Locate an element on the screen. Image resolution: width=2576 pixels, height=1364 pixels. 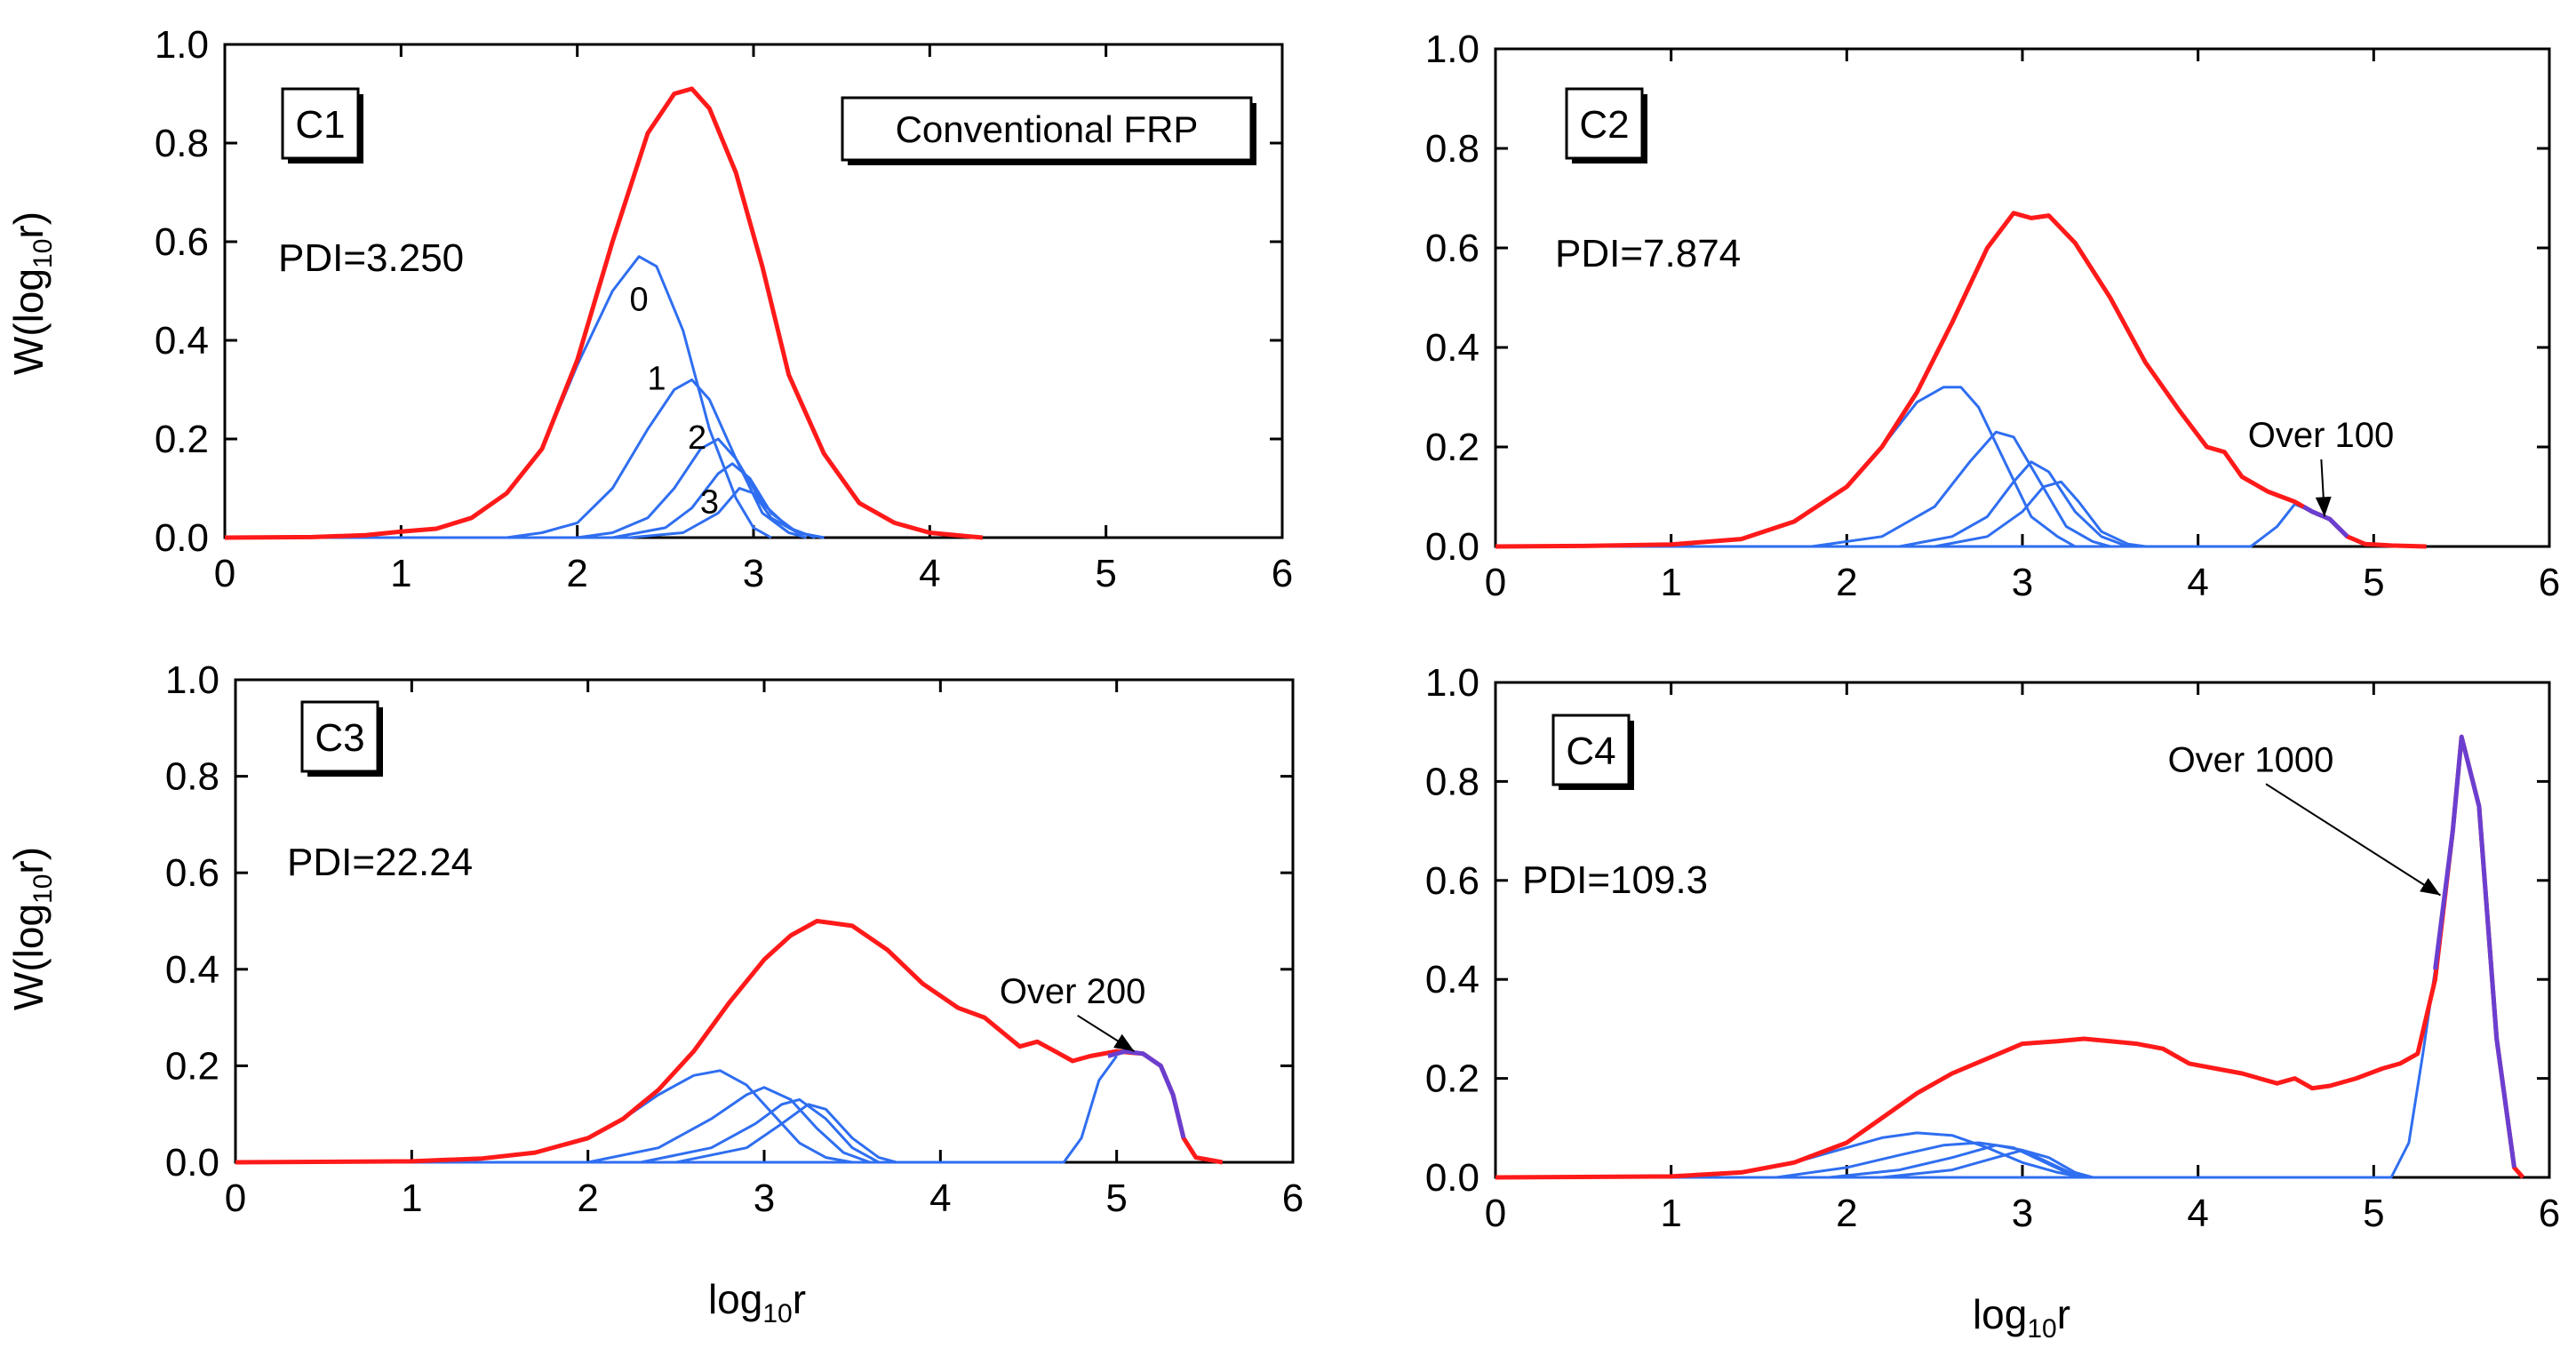
y-axis-label-top: W(log10r) is located at coordinates (32, 293).